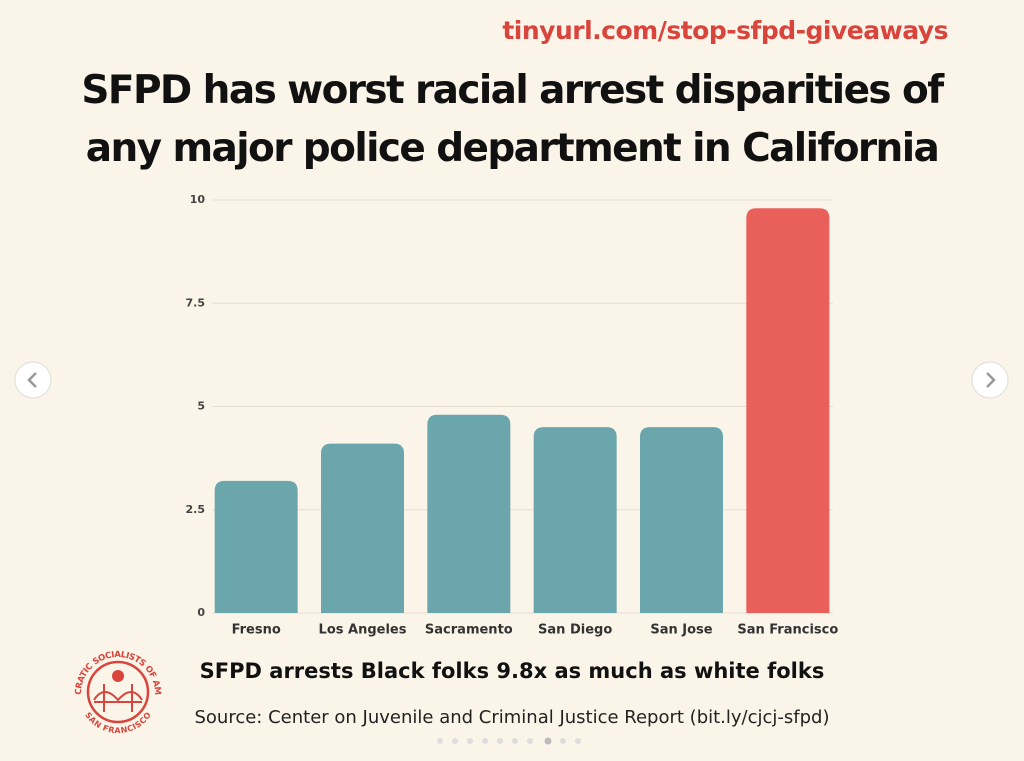 Image resolution: width=1024 pixels, height=761 pixels. I want to click on prev-button, so click(33, 380).